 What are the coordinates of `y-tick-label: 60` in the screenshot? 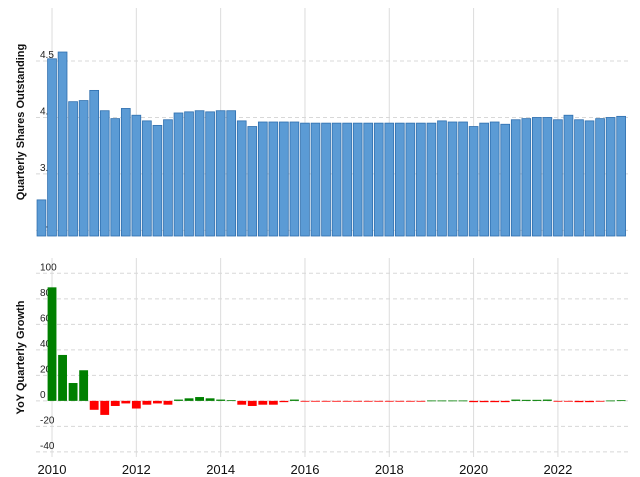 It's located at (46, 318).